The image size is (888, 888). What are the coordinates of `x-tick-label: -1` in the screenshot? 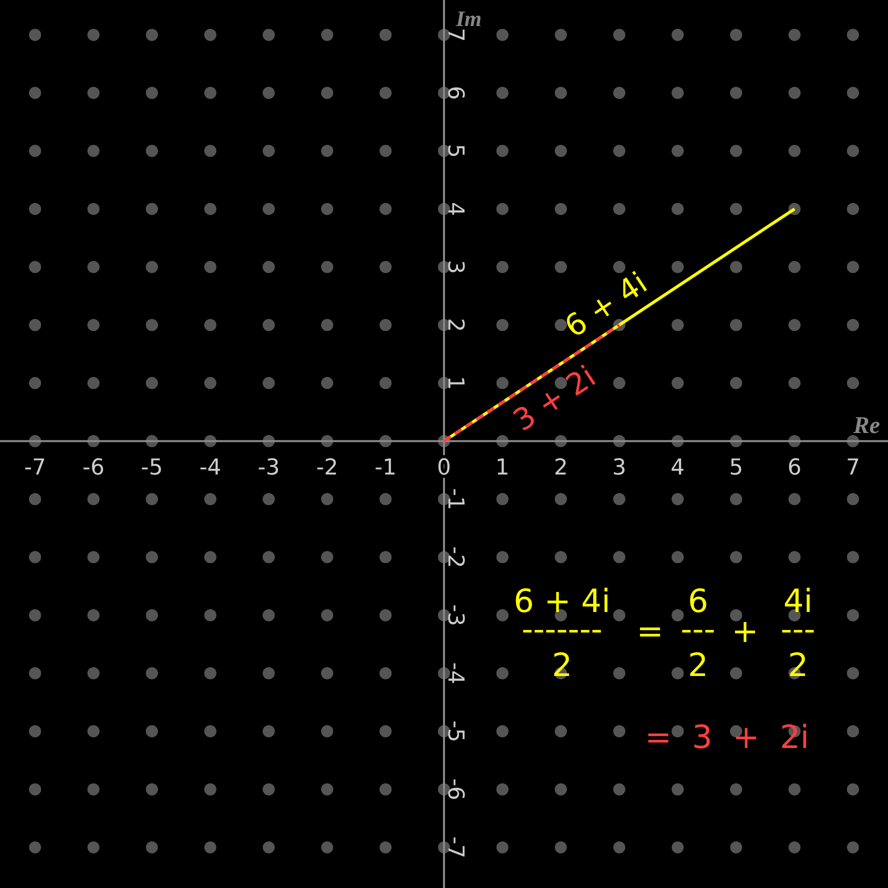 It's located at (385, 468).